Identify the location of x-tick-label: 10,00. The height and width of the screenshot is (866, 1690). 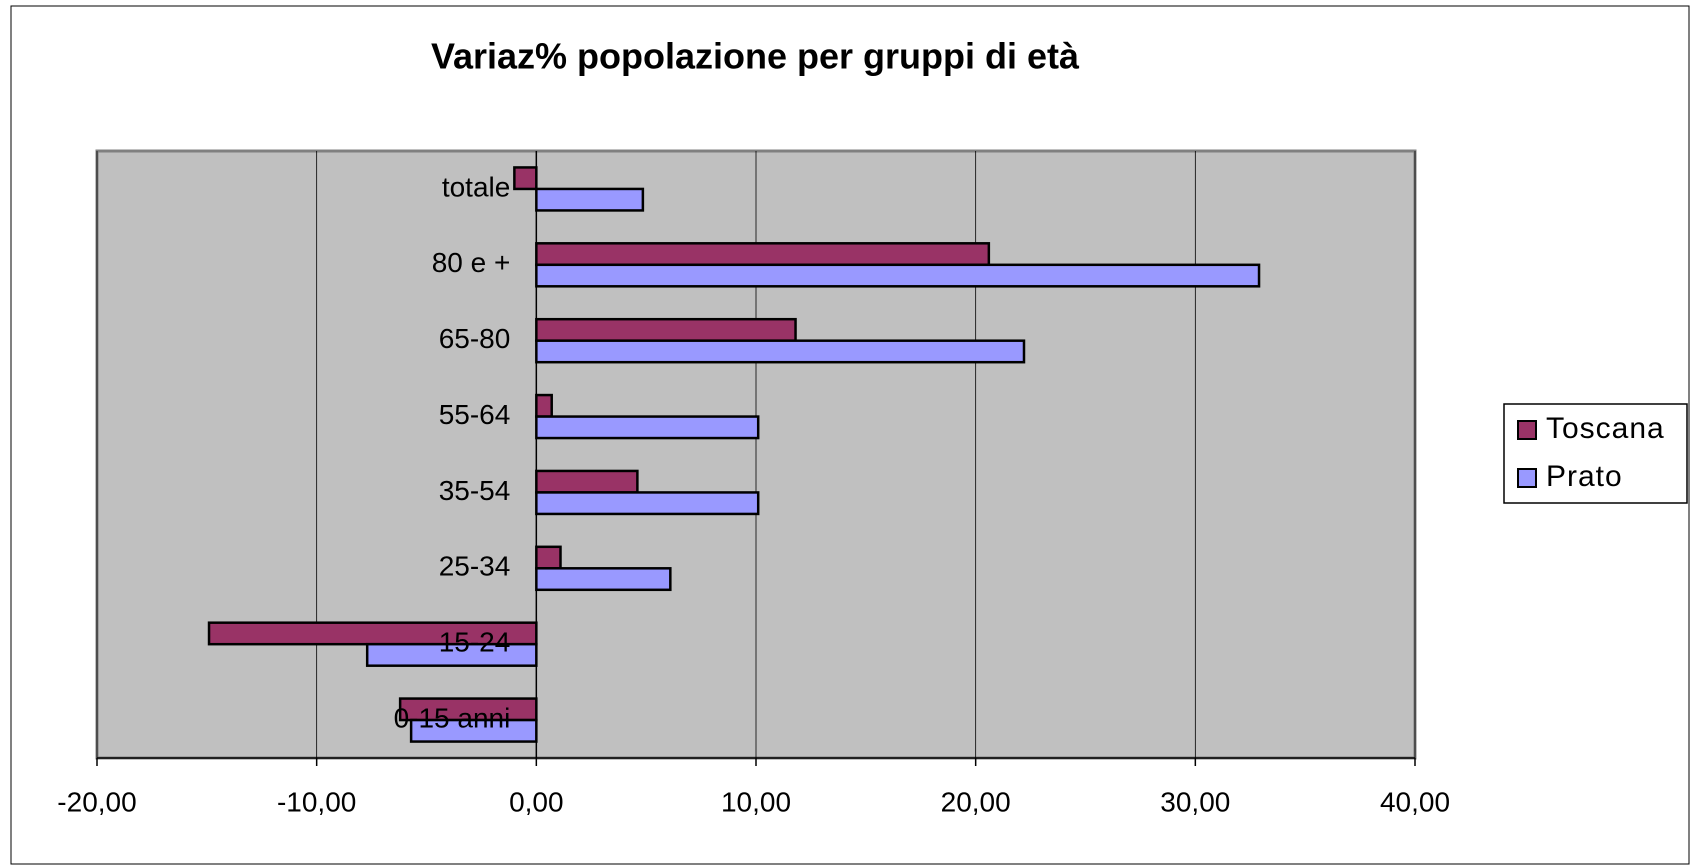
(756, 801).